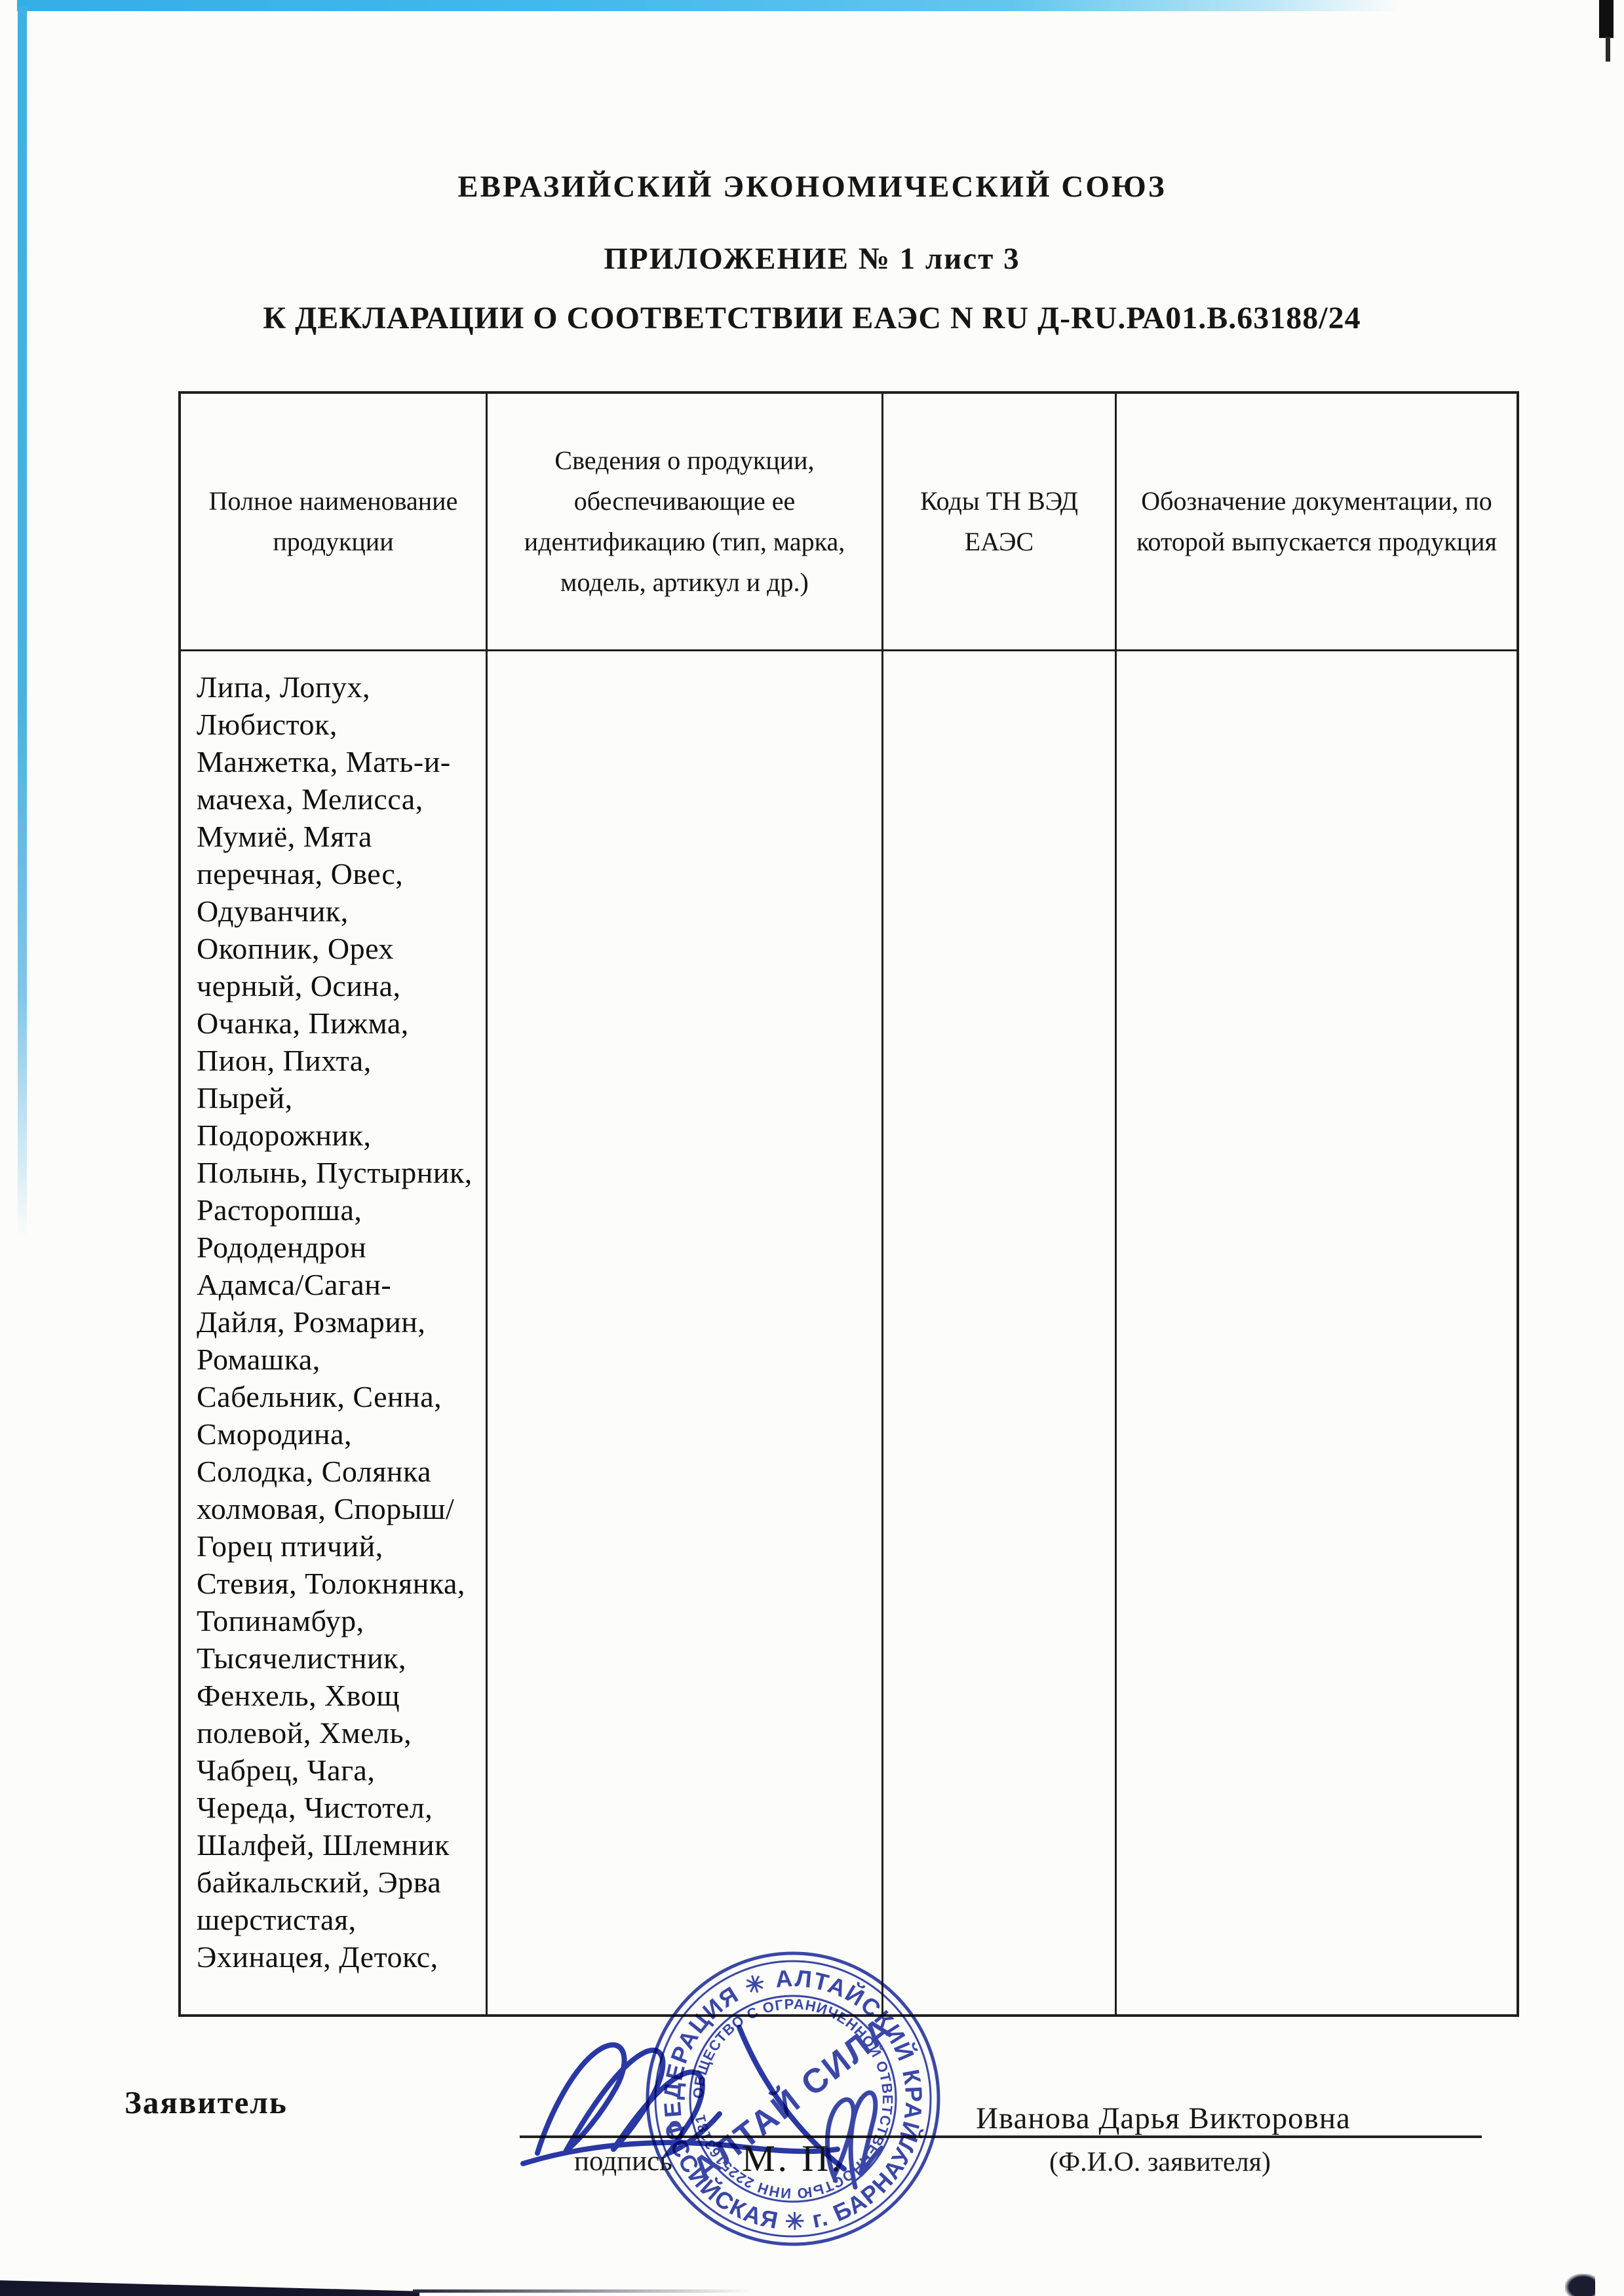  Describe the element at coordinates (22, 622) in the screenshot. I see `scan-edge-left` at that location.